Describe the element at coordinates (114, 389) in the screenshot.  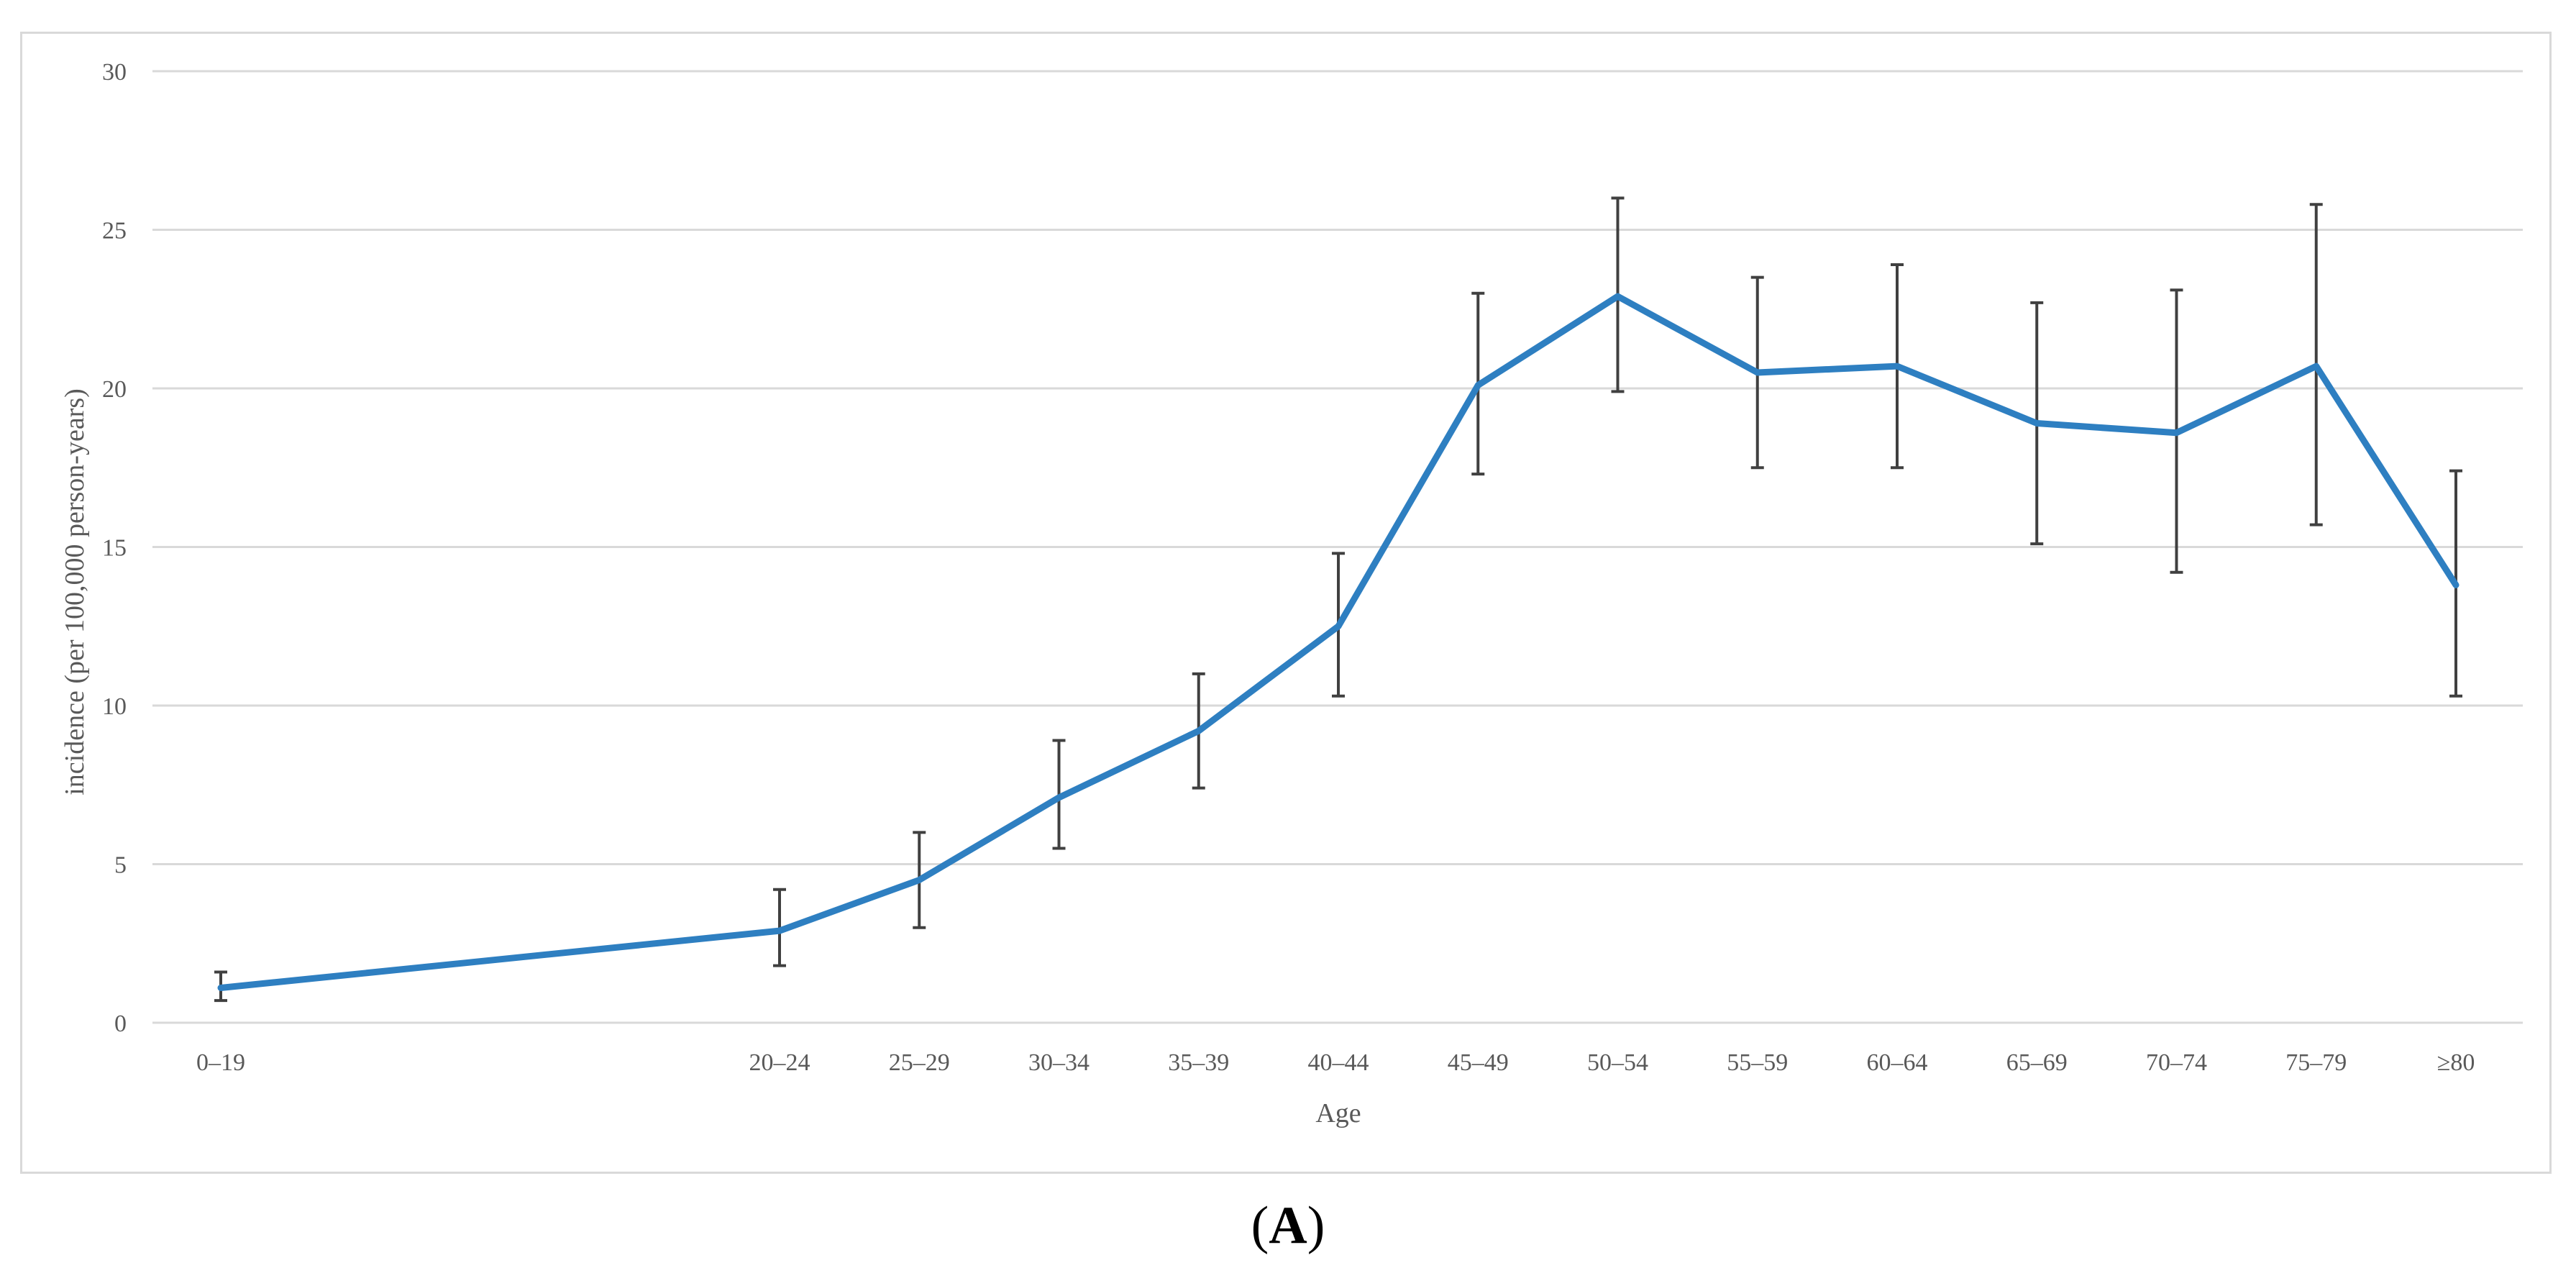
I see `y-tick-label: 20` at that location.